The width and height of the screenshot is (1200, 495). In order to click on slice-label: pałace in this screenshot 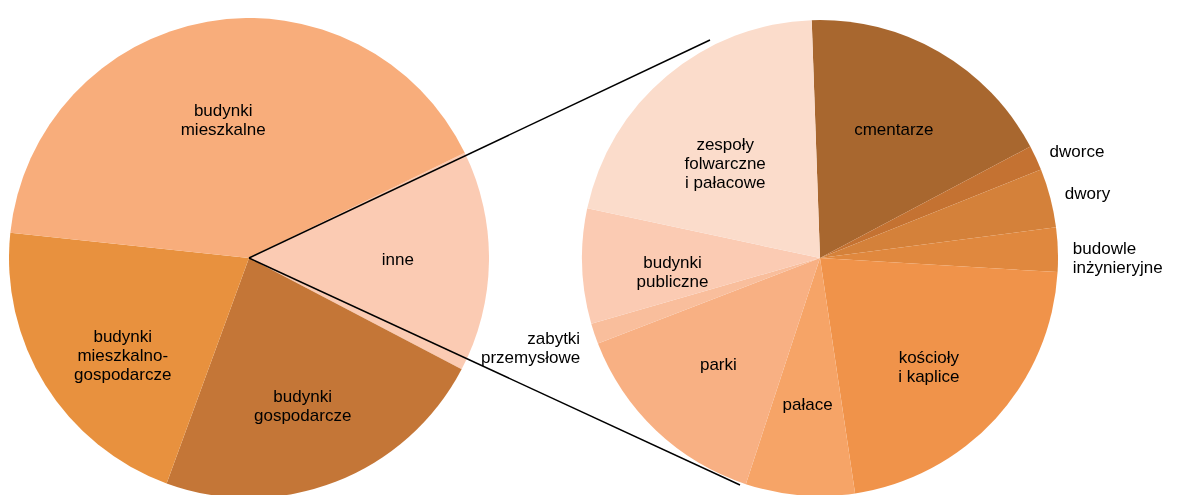, I will do `click(807, 405)`.